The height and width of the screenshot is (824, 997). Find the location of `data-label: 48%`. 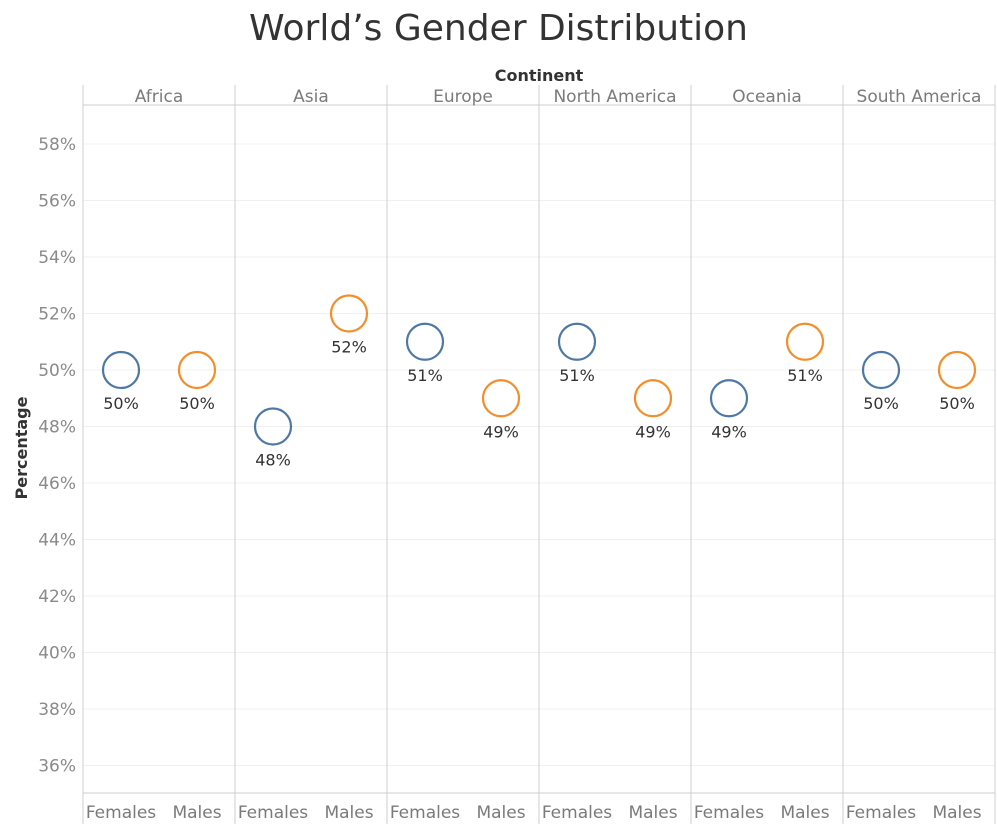

data-label: 48% is located at coordinates (273, 460).